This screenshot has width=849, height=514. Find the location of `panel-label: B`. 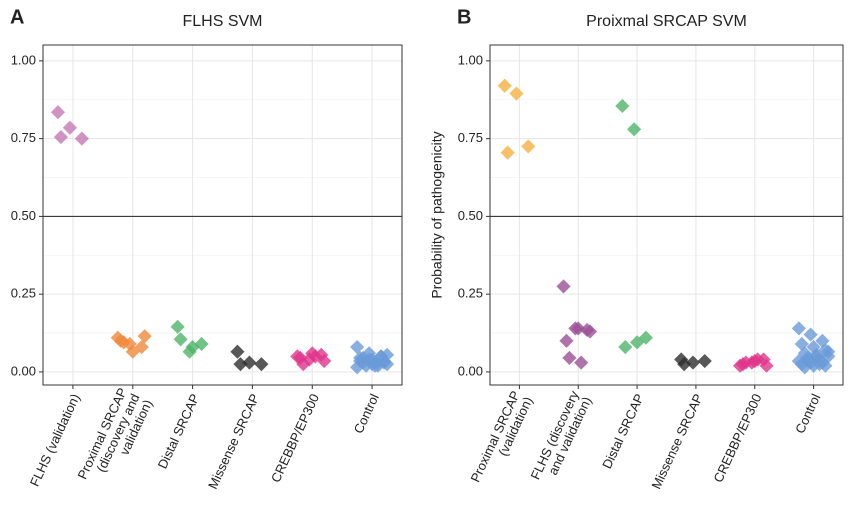

panel-label: B is located at coordinates (464, 17).